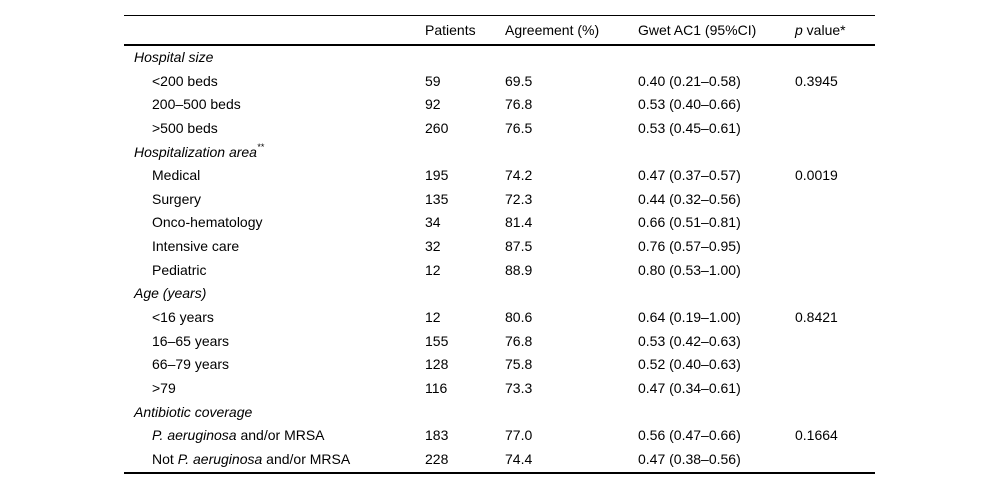 This screenshot has height=490, width=1000. Describe the element at coordinates (519, 387) in the screenshot. I see `cell-agreement: 73.3` at that location.